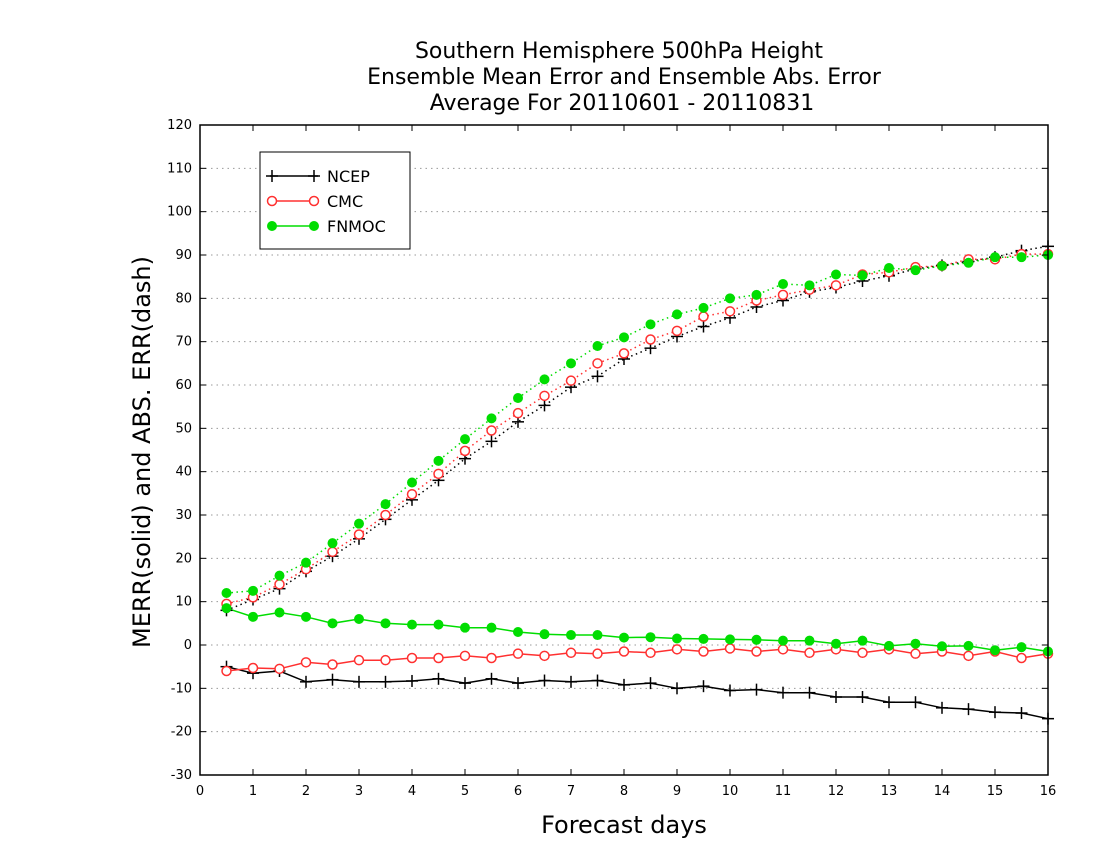 The width and height of the screenshot is (1100, 850). I want to click on x-tick-label: 14, so click(942, 791).